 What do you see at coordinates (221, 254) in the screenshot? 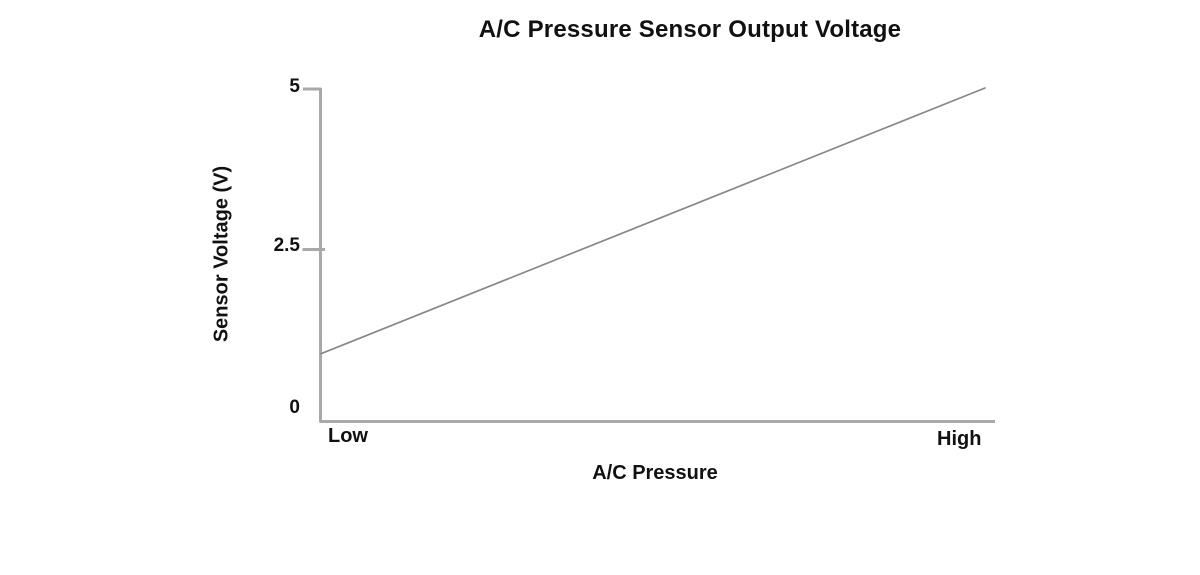
I see `y-axis-label: Sensor Voltage (V)` at bounding box center [221, 254].